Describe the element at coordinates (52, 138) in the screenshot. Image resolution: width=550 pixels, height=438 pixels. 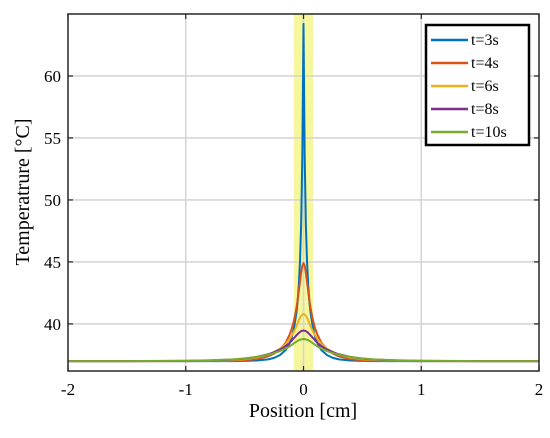
I see `y-tick-label: 55` at that location.